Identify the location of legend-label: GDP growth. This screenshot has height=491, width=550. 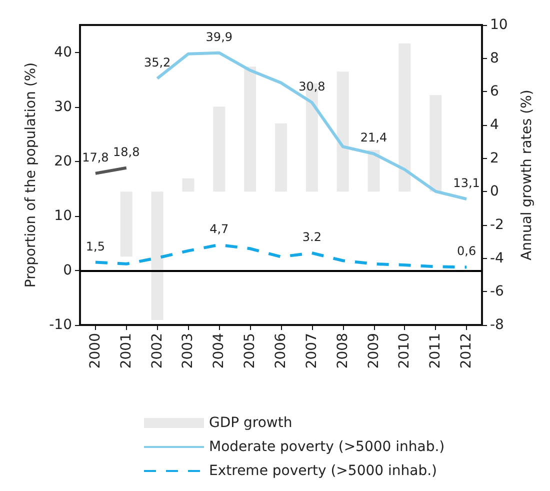
(250, 423).